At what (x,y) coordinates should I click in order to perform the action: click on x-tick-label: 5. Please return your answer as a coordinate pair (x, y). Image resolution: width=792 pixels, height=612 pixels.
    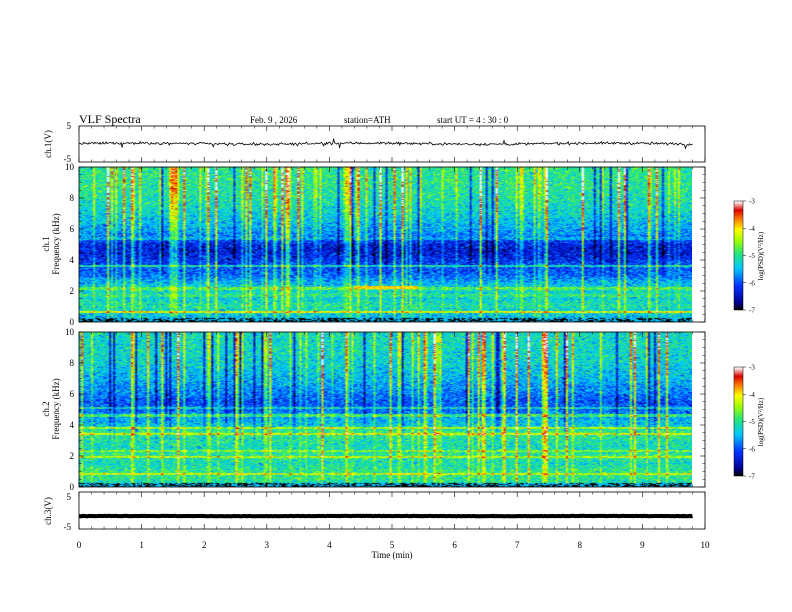
    Looking at the image, I should click on (392, 545).